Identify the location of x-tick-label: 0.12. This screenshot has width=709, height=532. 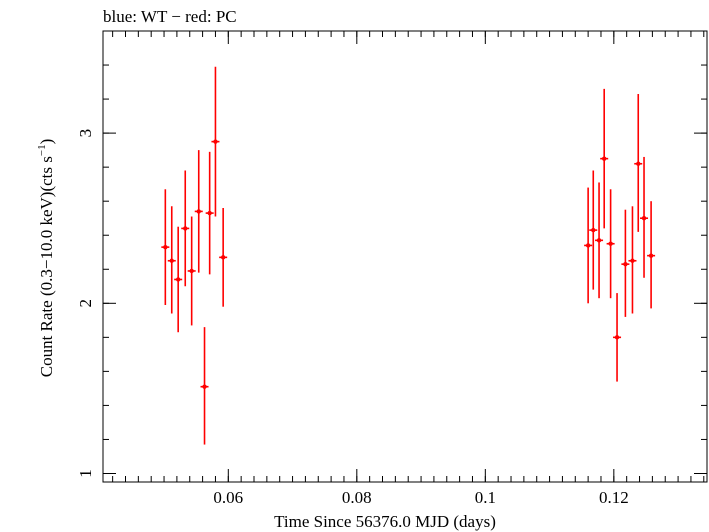
(614, 497).